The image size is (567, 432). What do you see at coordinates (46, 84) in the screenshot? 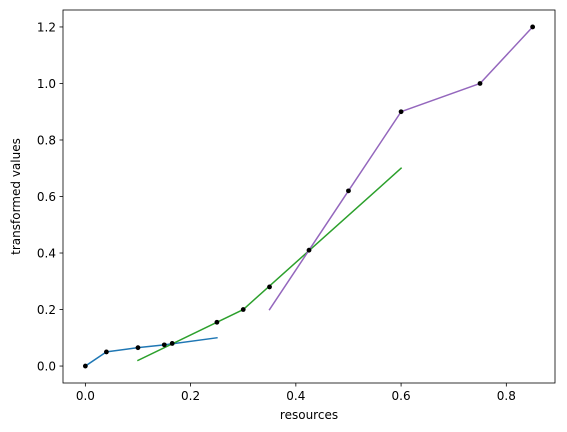
I see `y-tick-label: 1.0` at bounding box center [46, 84].